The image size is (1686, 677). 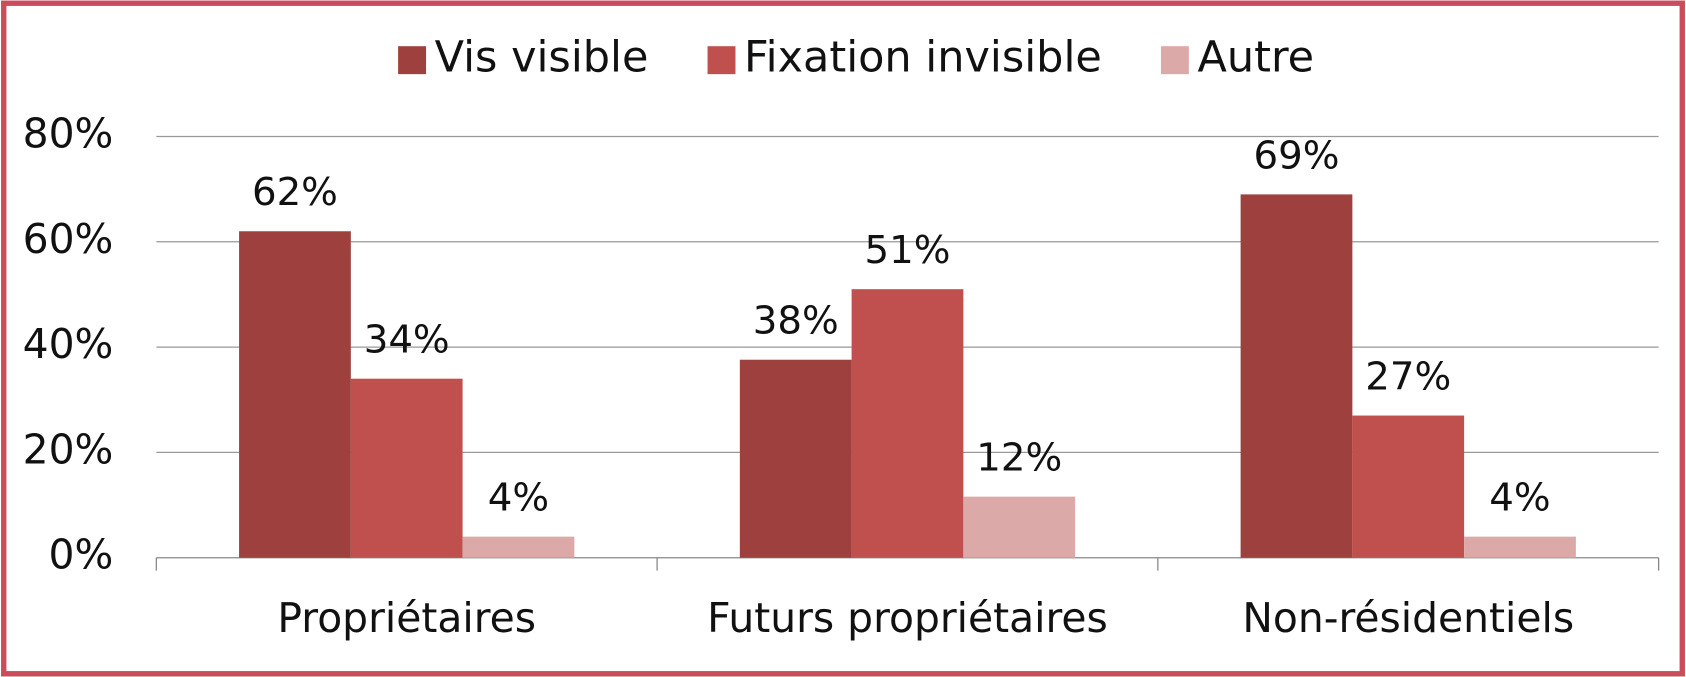 What do you see at coordinates (68, 133) in the screenshot?
I see `y-tick-label: 80%` at bounding box center [68, 133].